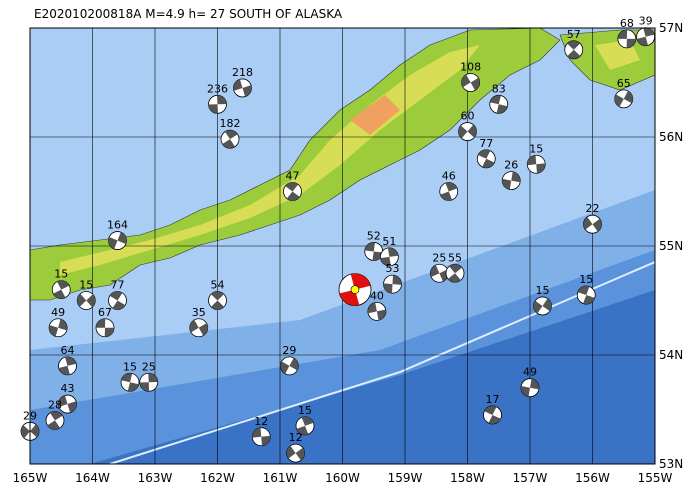  Describe the element at coordinates (671, 246) in the screenshot. I see `y-tick-label: 55N` at that location.